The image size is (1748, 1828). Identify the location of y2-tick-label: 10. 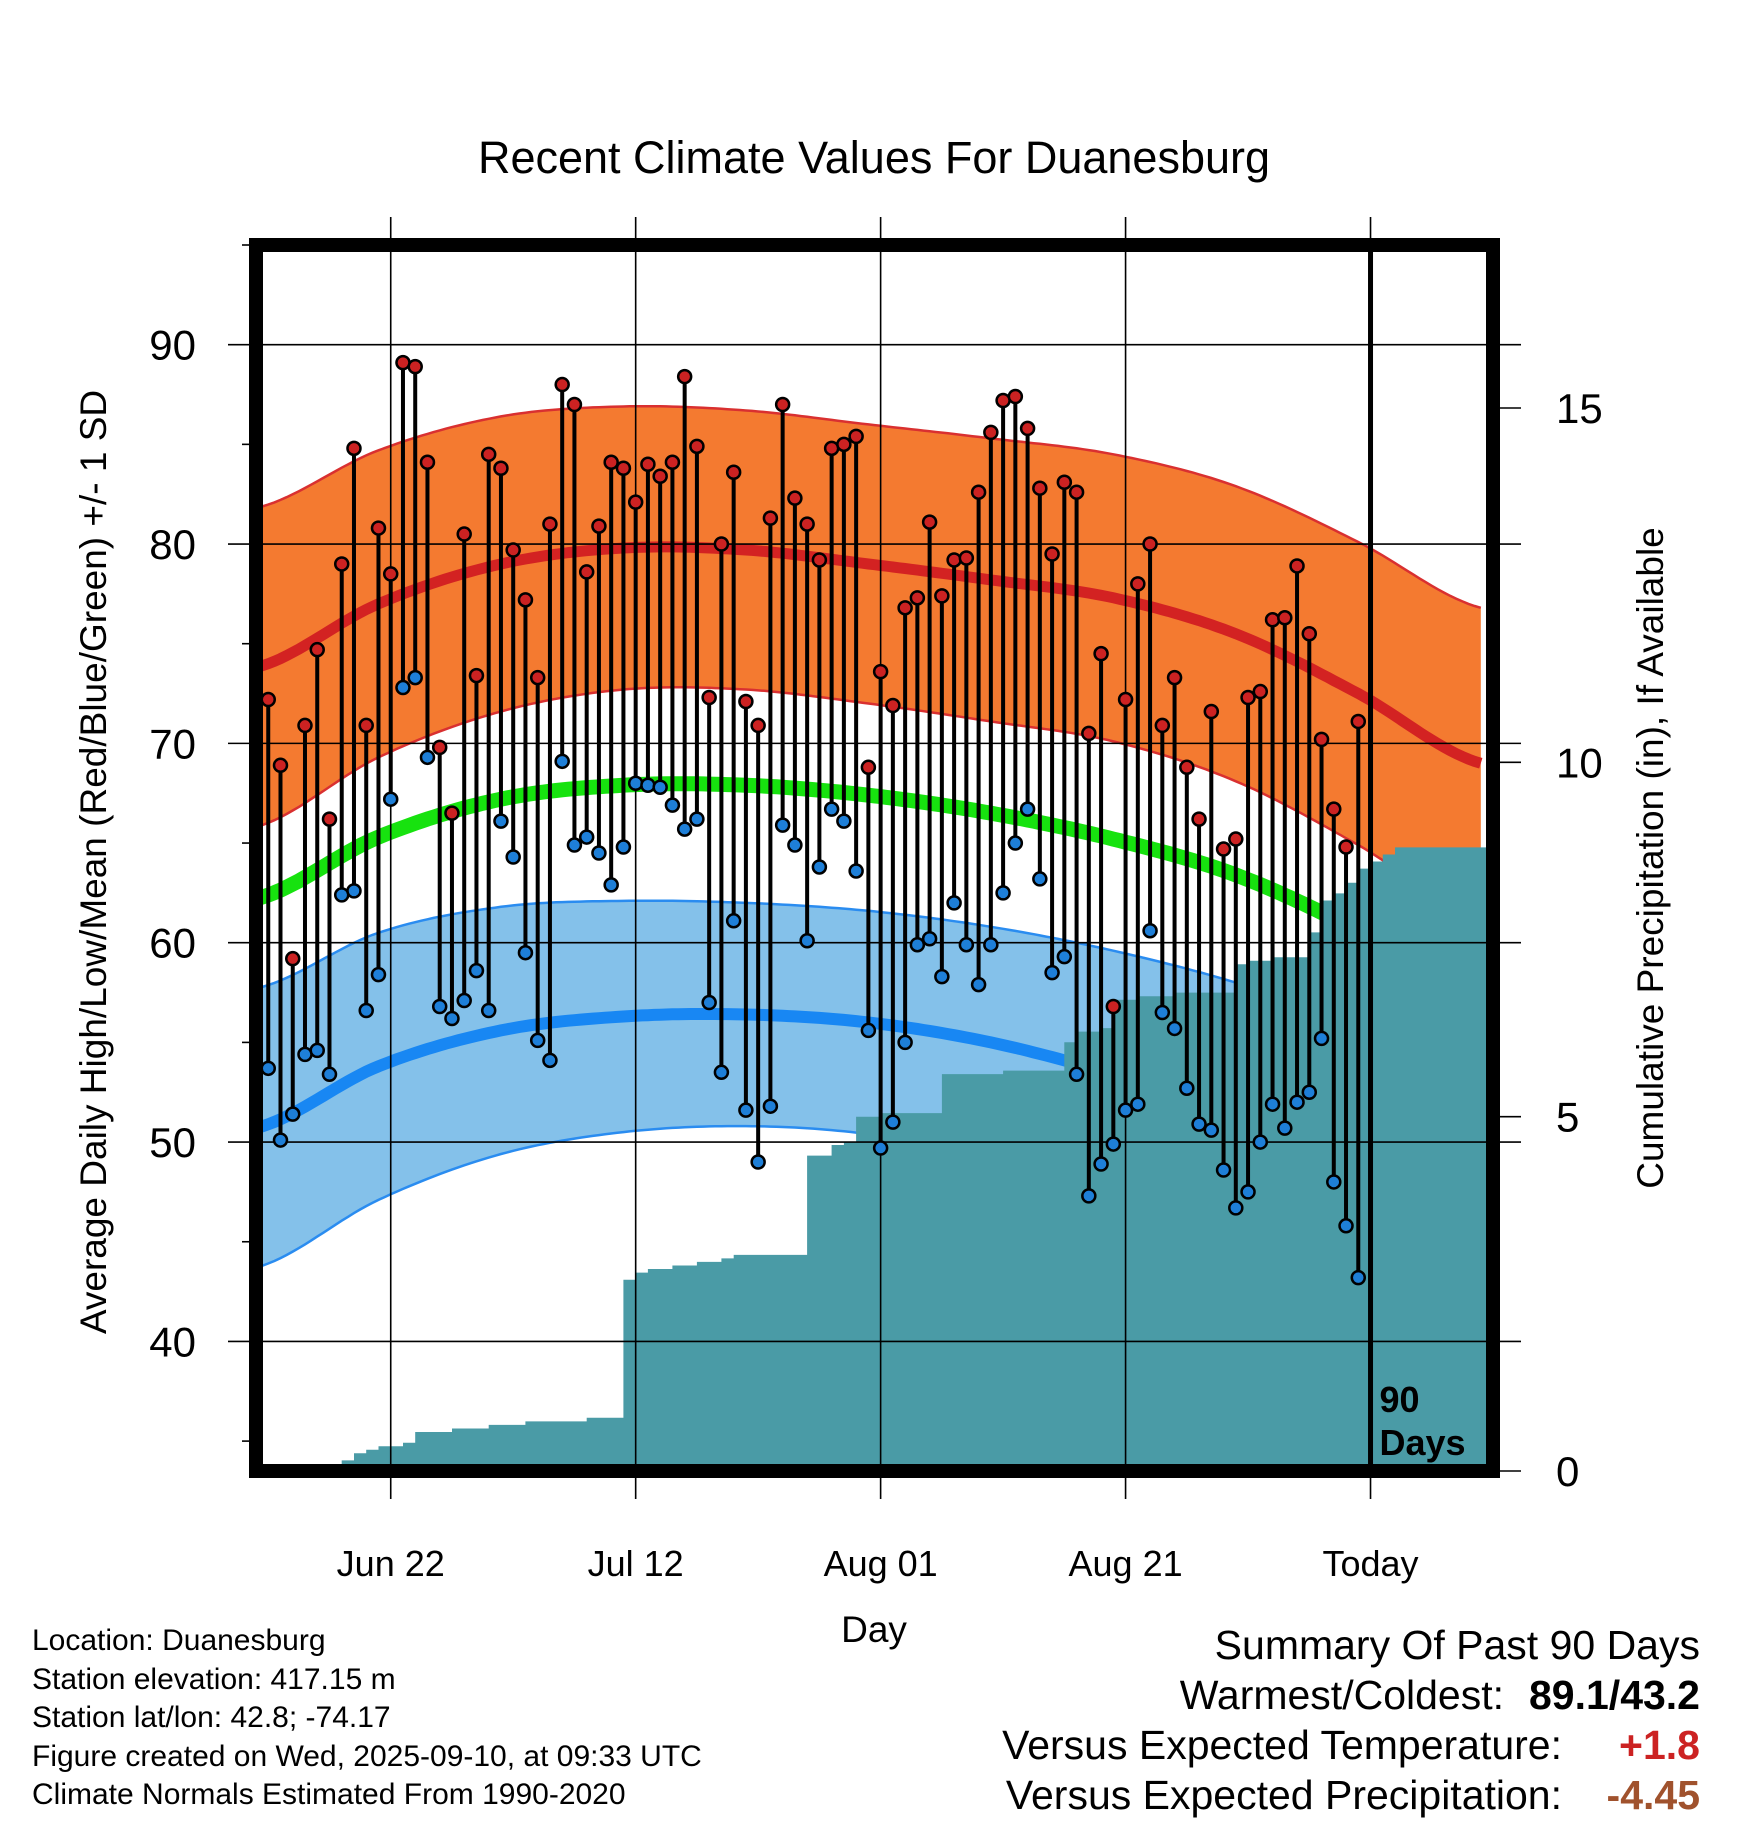
(1579, 762).